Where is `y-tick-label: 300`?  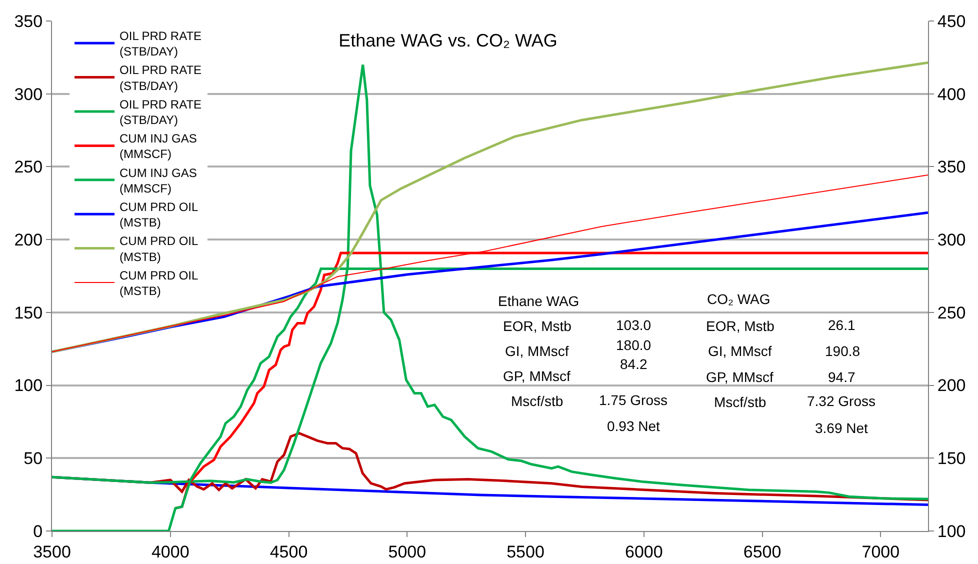
y-tick-label: 300 is located at coordinates (28, 94).